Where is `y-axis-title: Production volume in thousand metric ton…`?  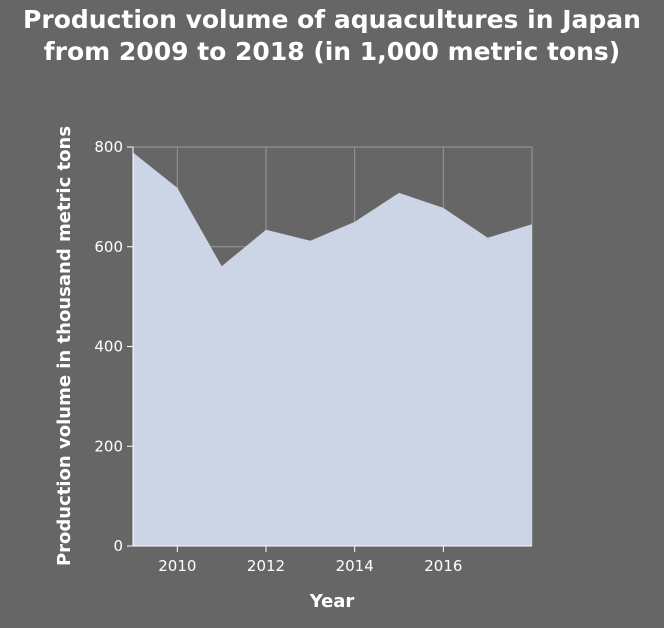
y-axis-title: Production volume in thousand metric ton… is located at coordinates (64, 346).